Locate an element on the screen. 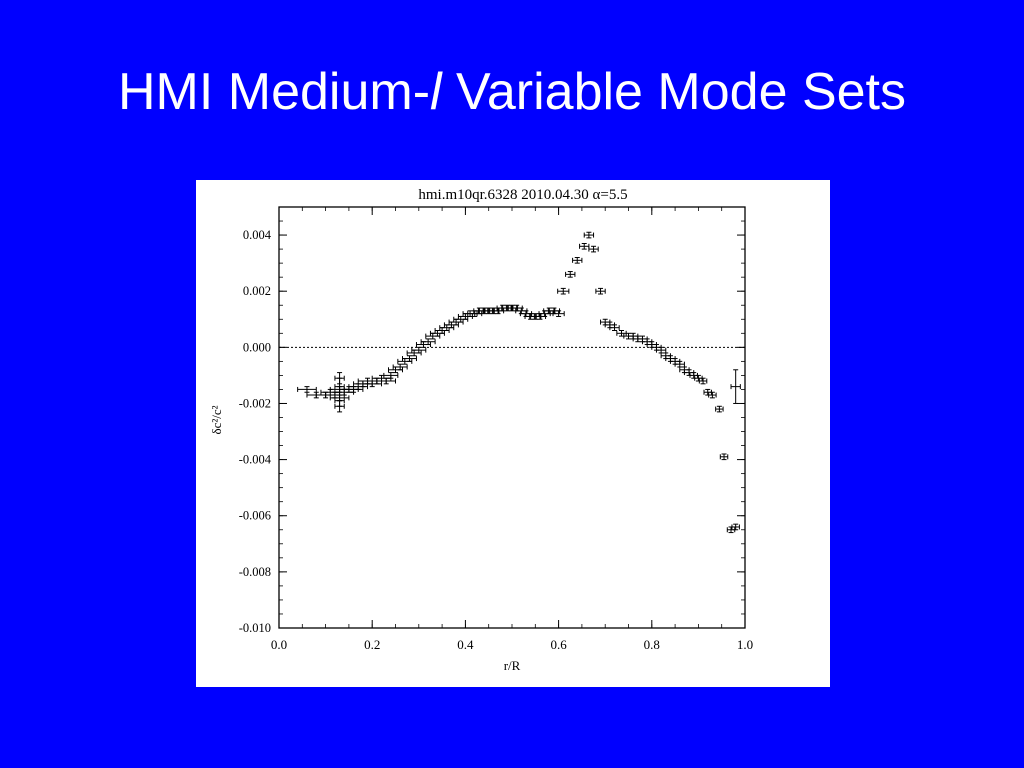  slide-title-italic: l is located at coordinates (436, 92).